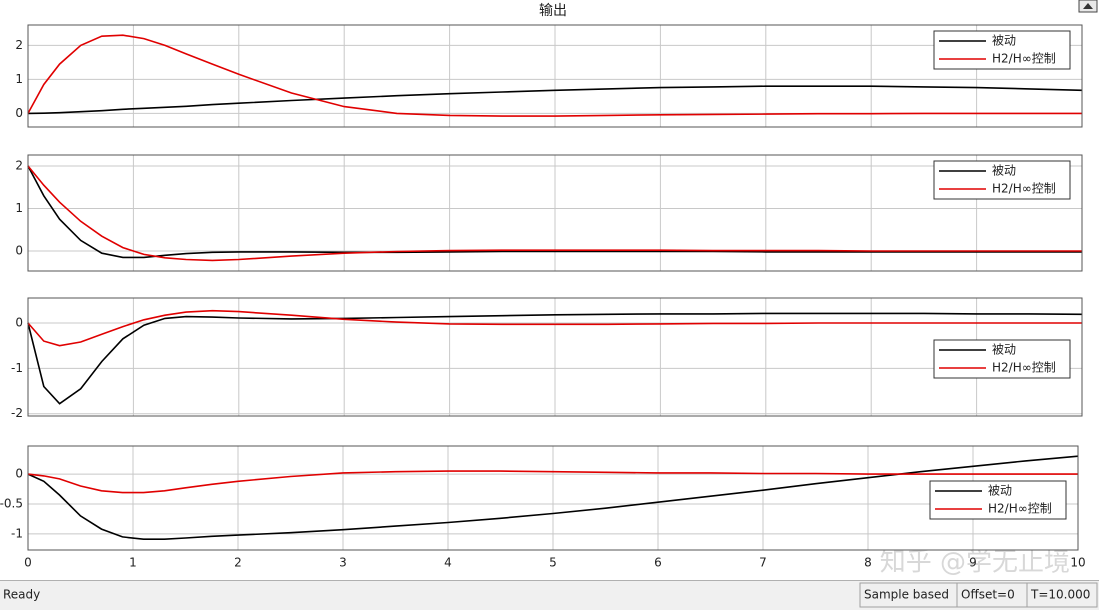 This screenshot has width=1099, height=610. What do you see at coordinates (343, 563) in the screenshot?
I see `x-tick-label: 3` at bounding box center [343, 563].